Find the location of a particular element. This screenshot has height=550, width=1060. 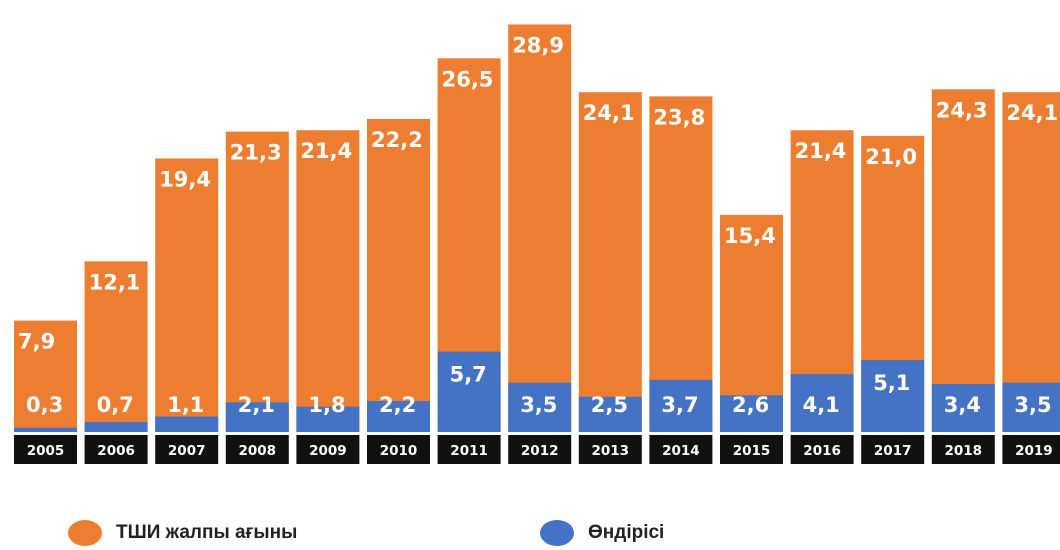

year-band-2010 is located at coordinates (398, 449).